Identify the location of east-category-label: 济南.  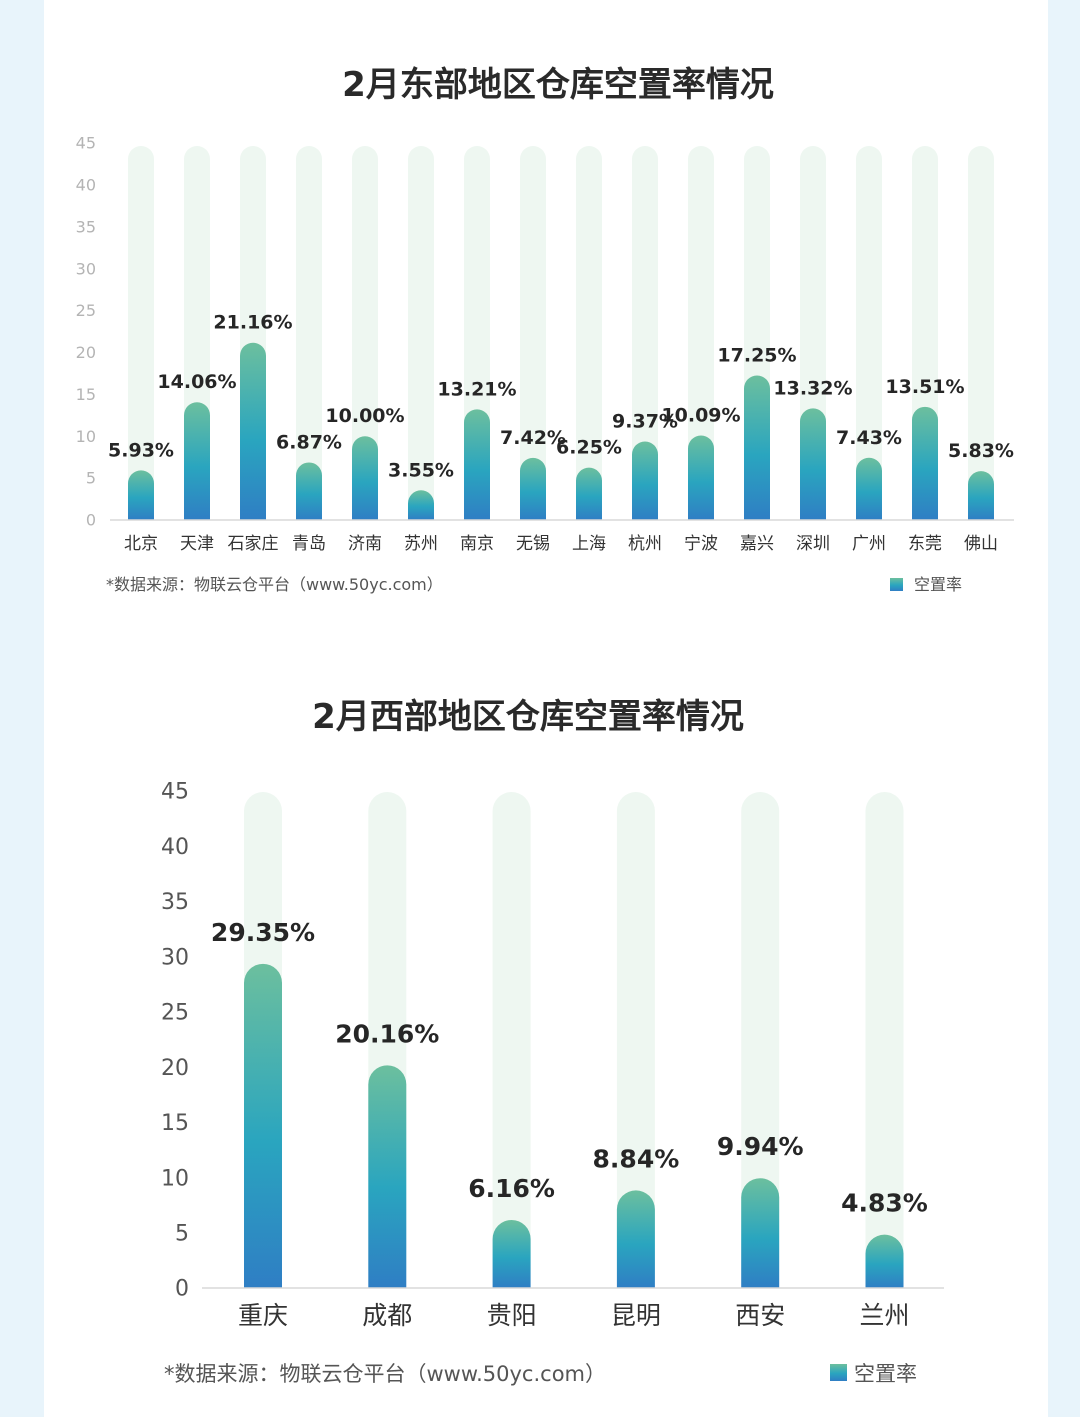
(365, 544).